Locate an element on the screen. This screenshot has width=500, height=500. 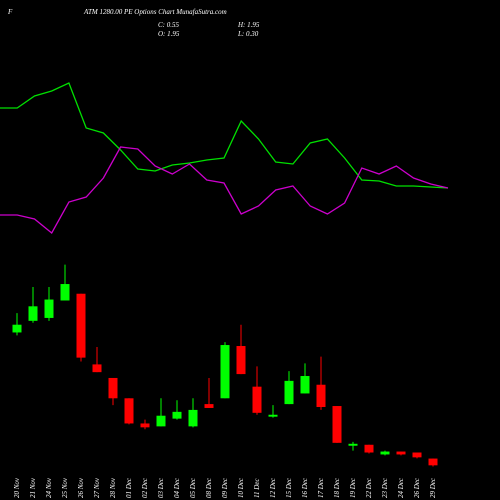
x-tick-label: 29 Dec is located at coordinates (433, 487).